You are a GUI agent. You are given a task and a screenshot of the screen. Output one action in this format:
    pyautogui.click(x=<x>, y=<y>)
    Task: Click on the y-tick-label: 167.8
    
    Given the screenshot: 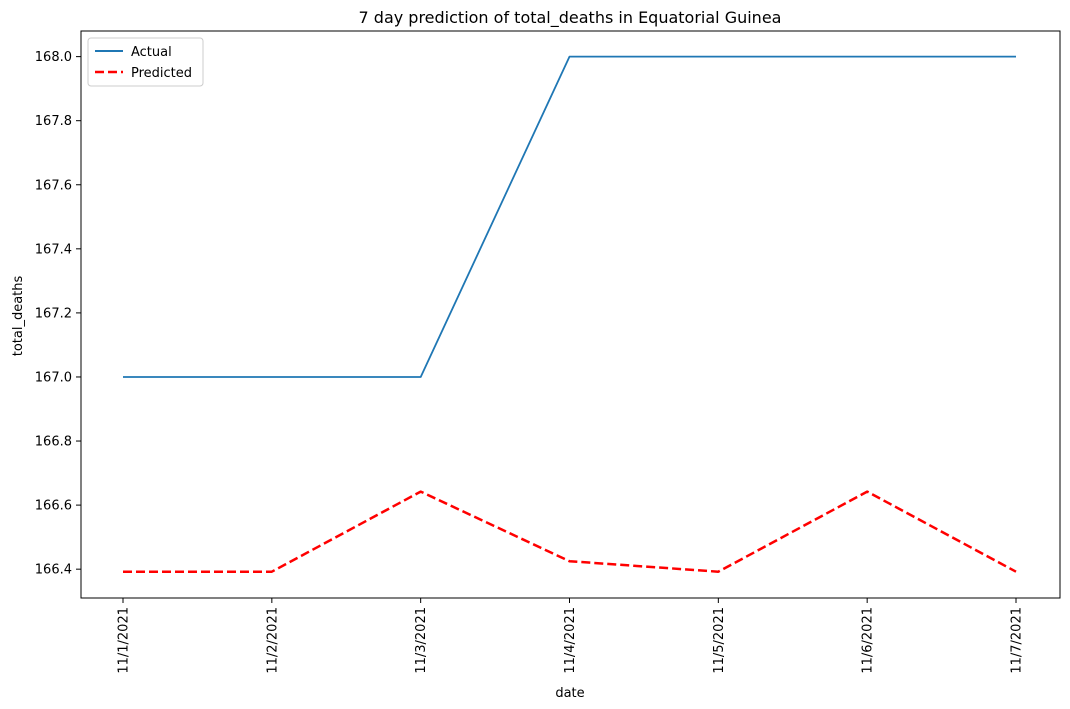 What is the action you would take?
    pyautogui.click(x=53, y=121)
    